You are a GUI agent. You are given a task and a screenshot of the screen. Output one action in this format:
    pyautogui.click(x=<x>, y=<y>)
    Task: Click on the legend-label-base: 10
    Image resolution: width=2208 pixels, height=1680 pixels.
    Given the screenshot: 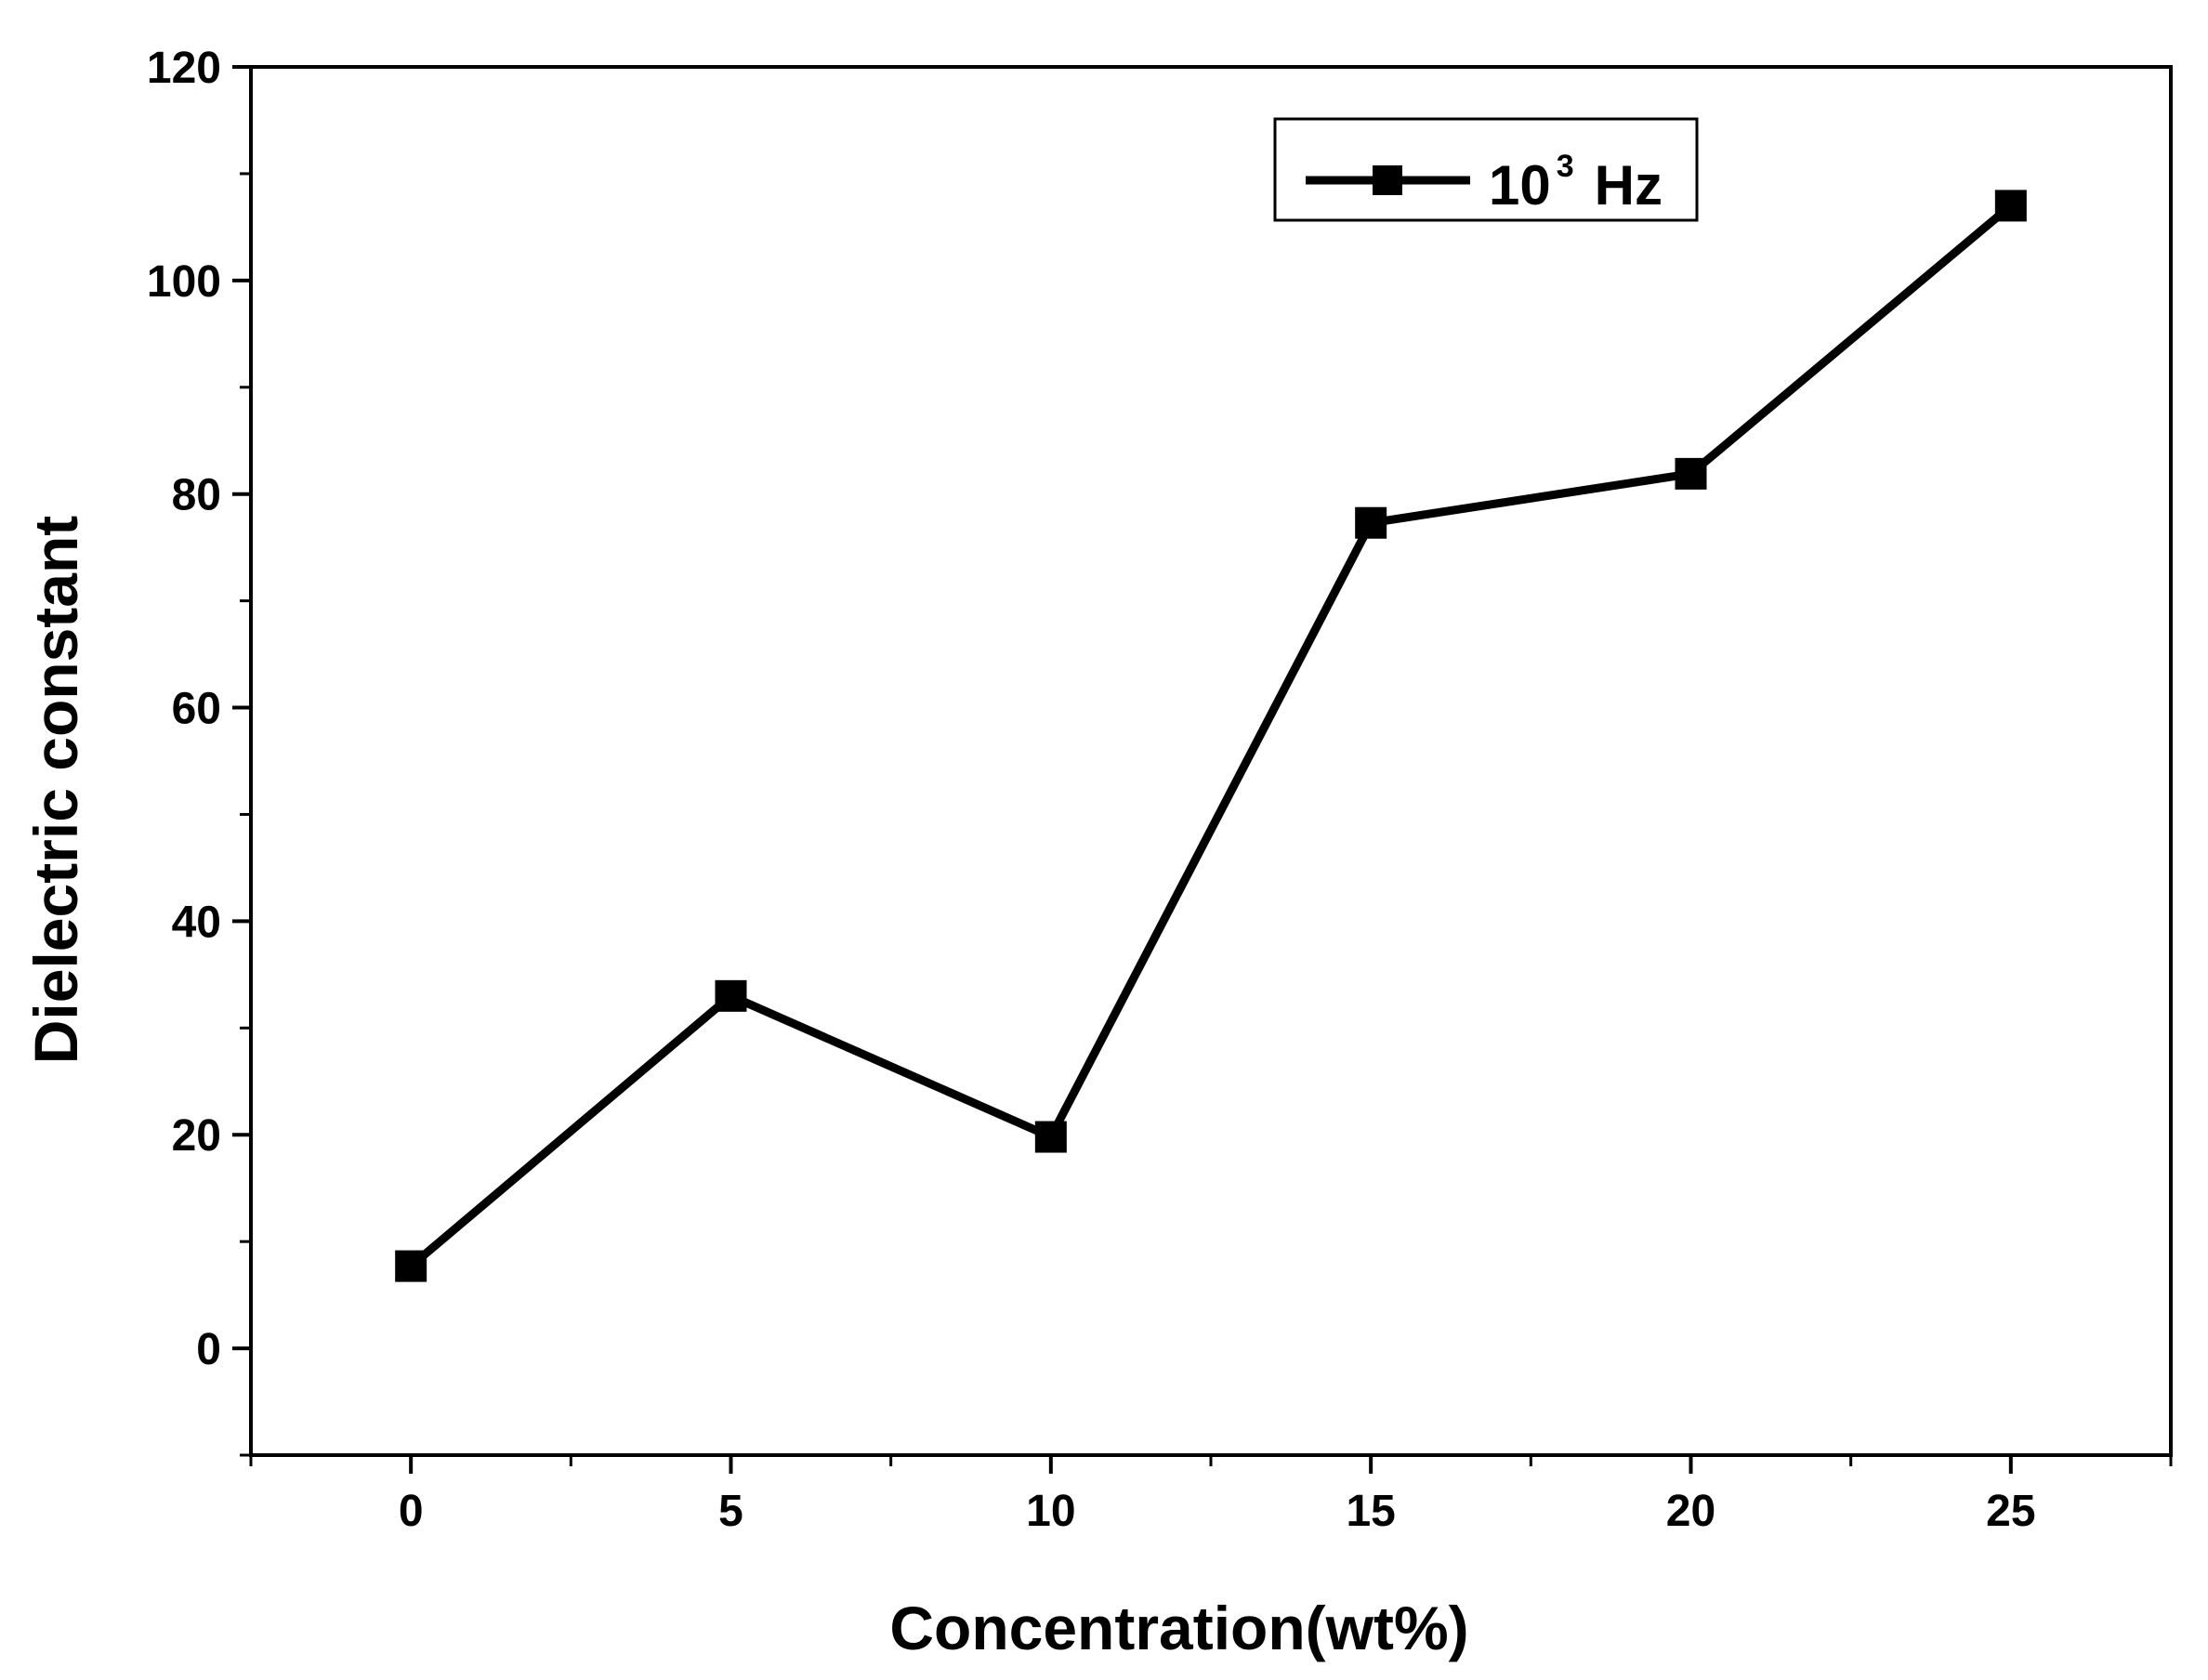 What is the action you would take?
    pyautogui.click(x=1520, y=185)
    